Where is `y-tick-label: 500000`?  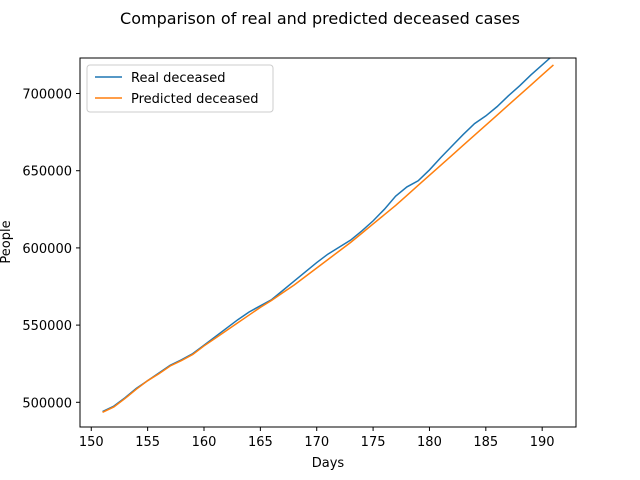 y-tick-label: 500000 is located at coordinates (47, 403).